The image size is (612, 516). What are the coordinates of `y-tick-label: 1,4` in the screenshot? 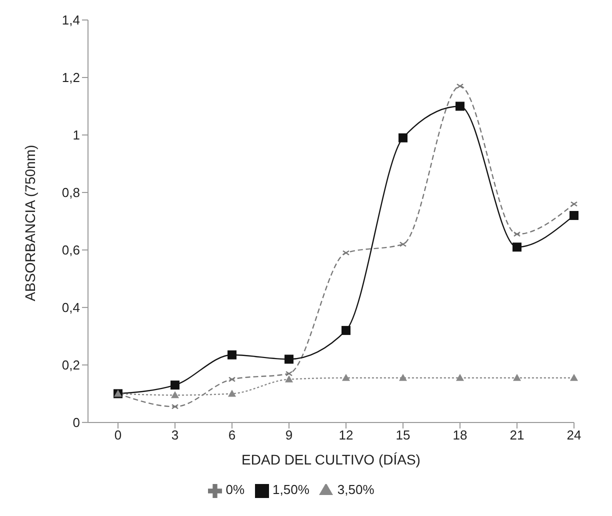 It's located at (71, 20).